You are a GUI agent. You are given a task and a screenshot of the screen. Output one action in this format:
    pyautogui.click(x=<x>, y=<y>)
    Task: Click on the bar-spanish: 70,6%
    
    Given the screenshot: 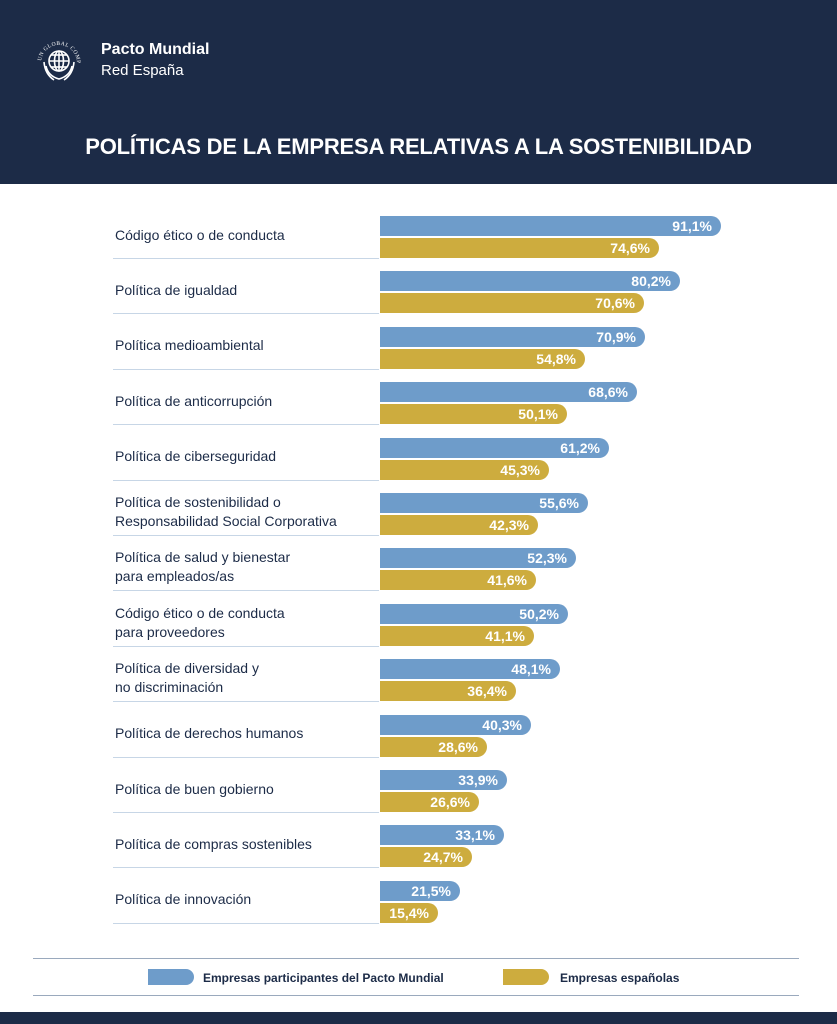 What is the action you would take?
    pyautogui.click(x=512, y=303)
    